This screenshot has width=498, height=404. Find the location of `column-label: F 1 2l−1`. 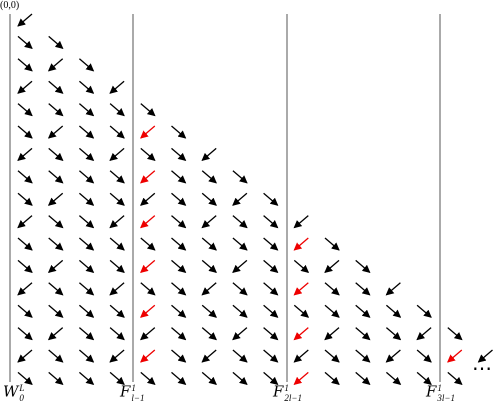

column-label: F 1 2l−1 is located at coordinates (287, 393).